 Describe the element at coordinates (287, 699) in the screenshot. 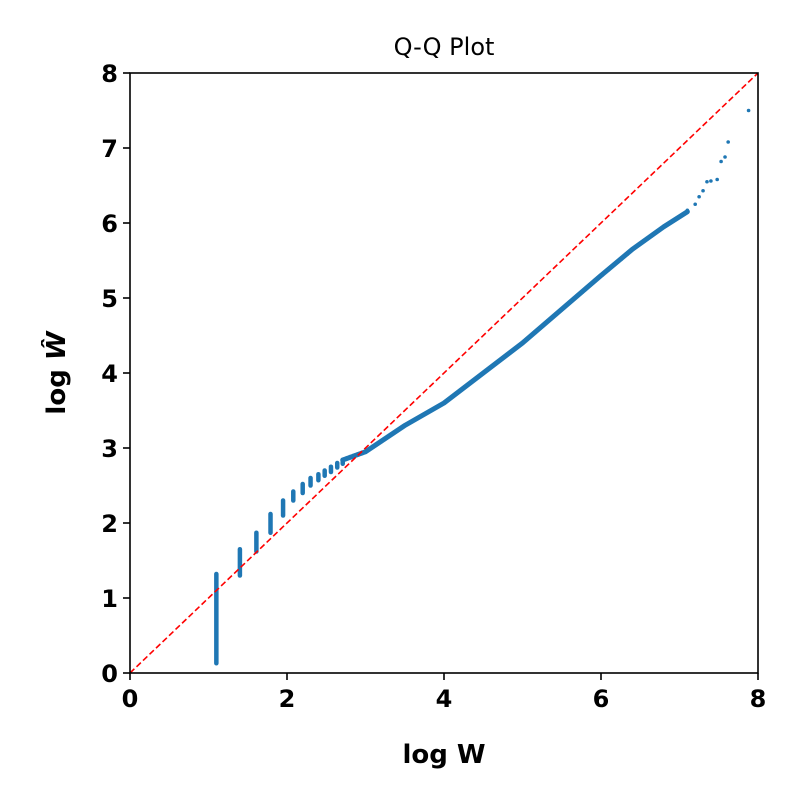

I see `x-tick-label: 2` at that location.